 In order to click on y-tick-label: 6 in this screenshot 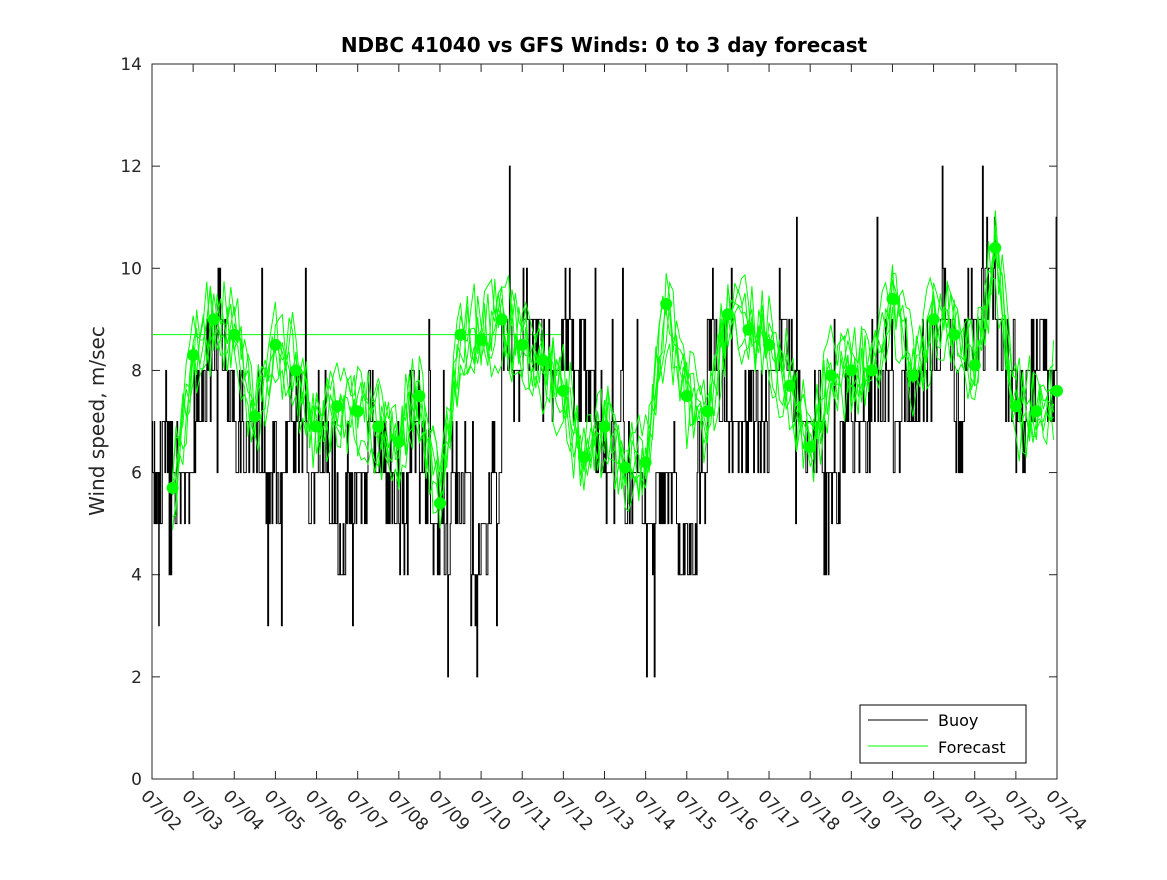, I will do `click(136, 474)`.